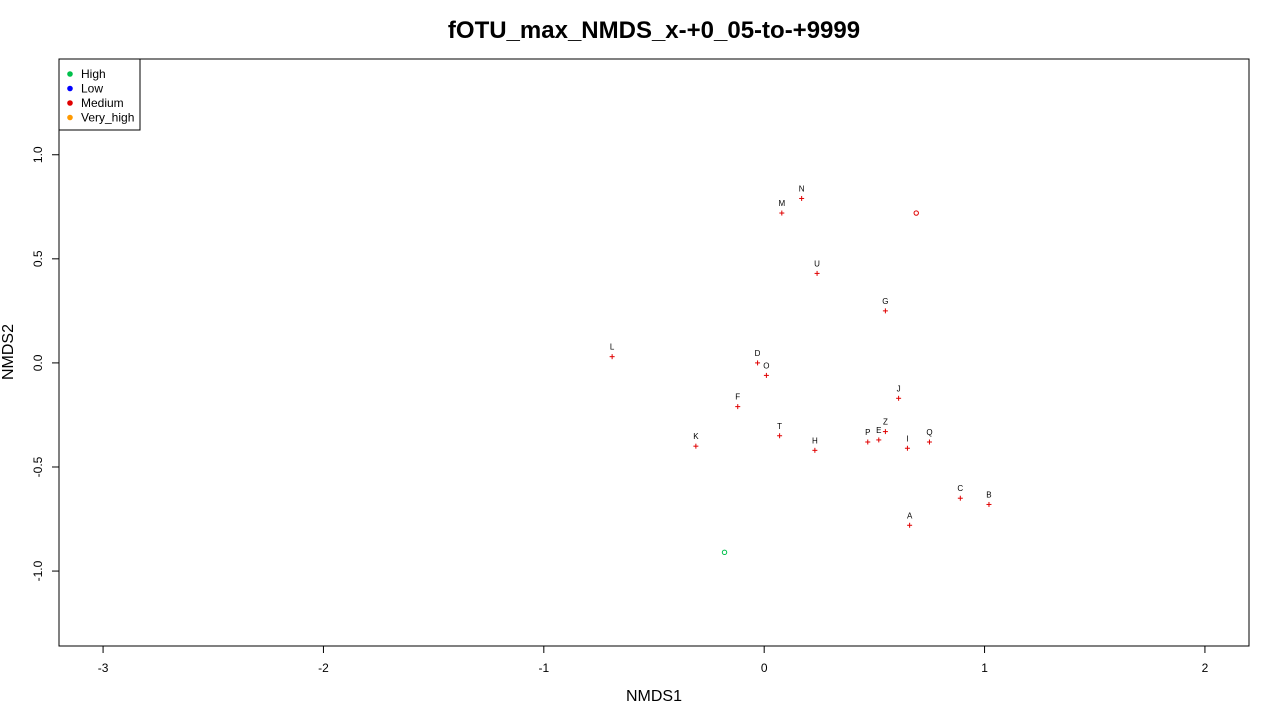  What do you see at coordinates (107, 118) in the screenshot?
I see `legend-label: Very_high` at bounding box center [107, 118].